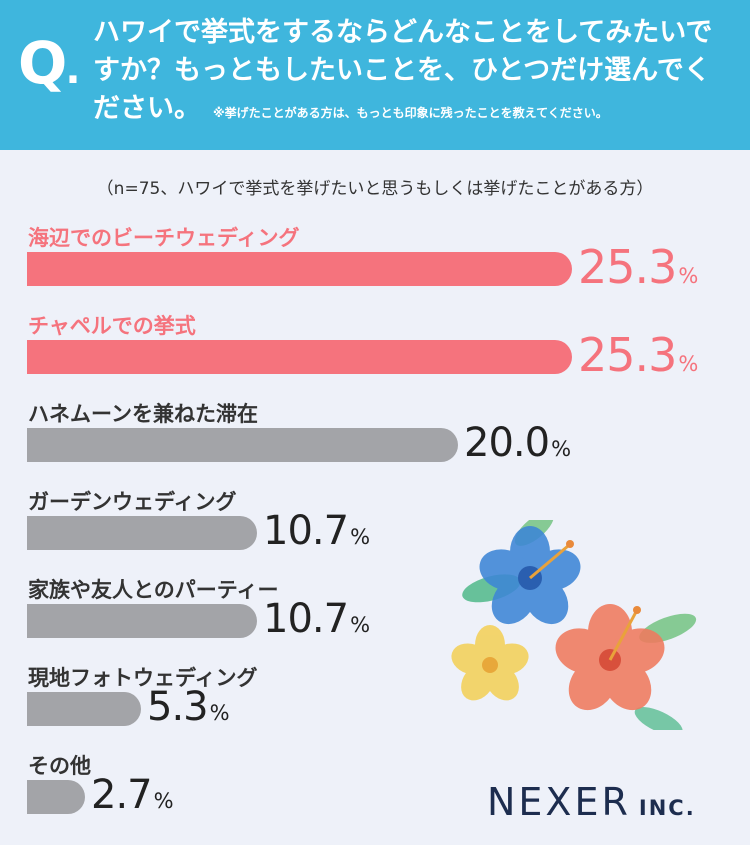  What do you see at coordinates (49, 63) in the screenshot?
I see `q-mark: Q.` at bounding box center [49, 63].